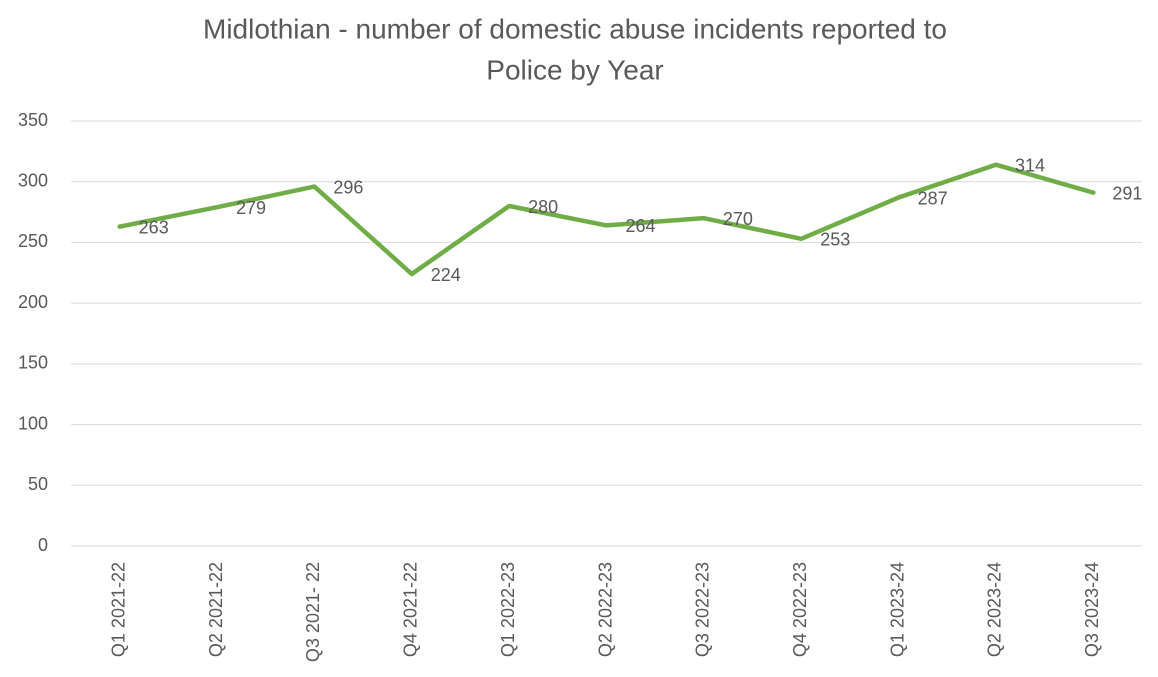 The image size is (1158, 677). Describe the element at coordinates (574, 69) in the screenshot. I see `chart-title: Police by Year` at that location.